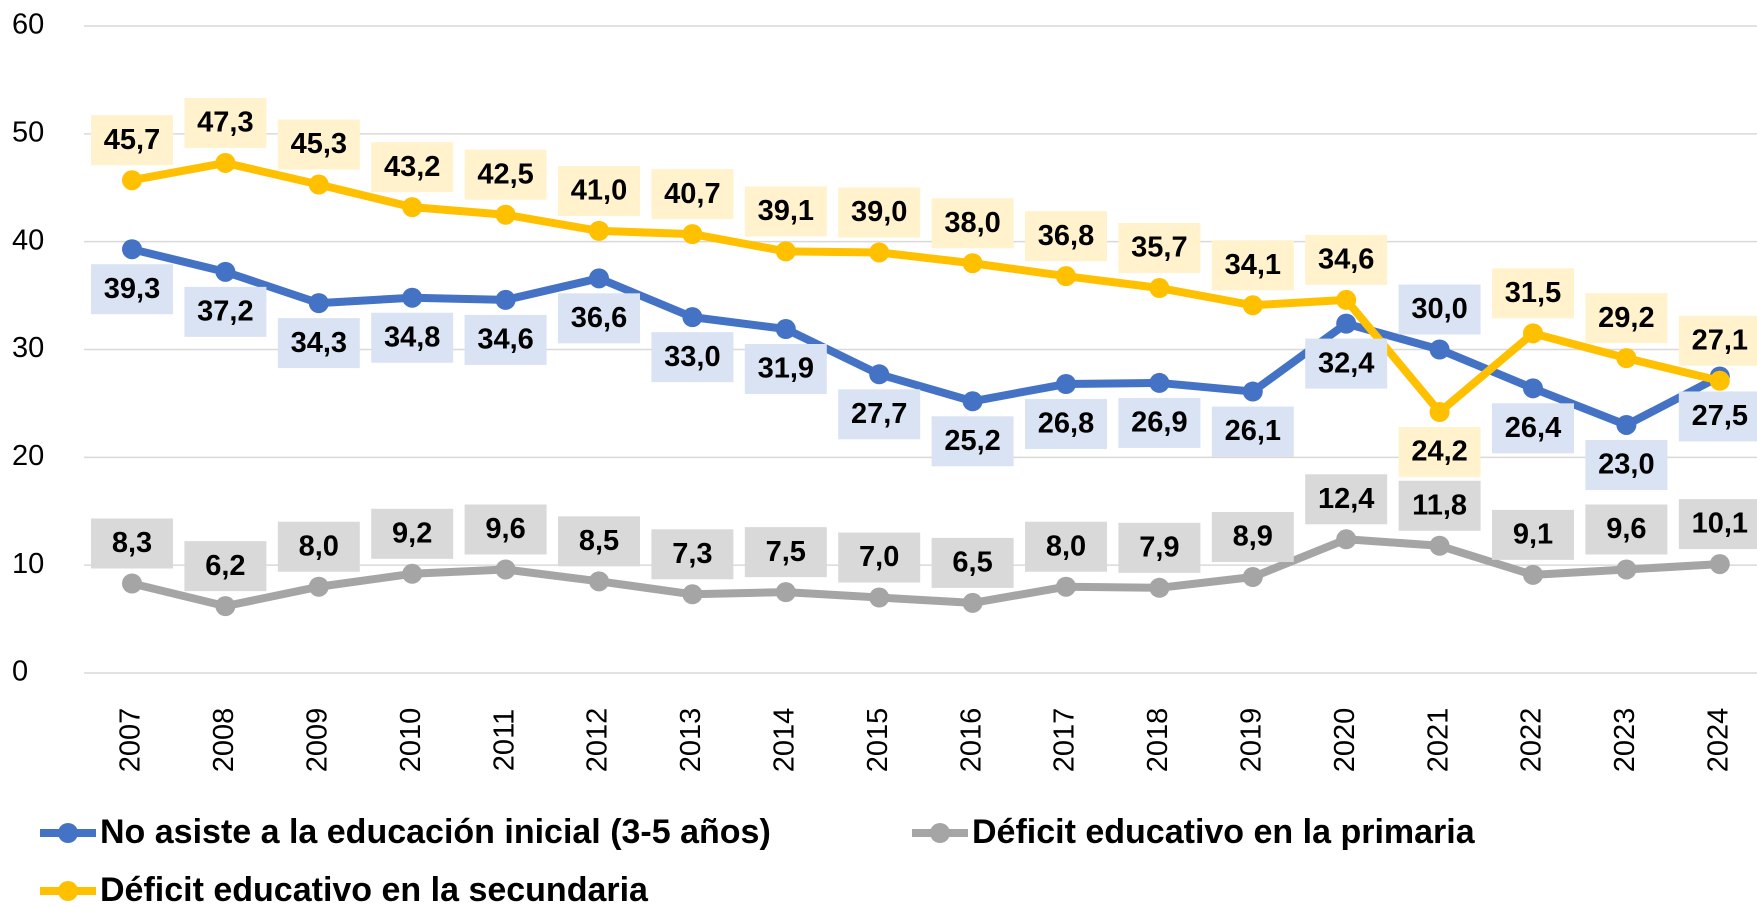 The width and height of the screenshot is (1757, 907). Describe the element at coordinates (1626, 529) in the screenshot. I see `value-label: 9,6` at that location.